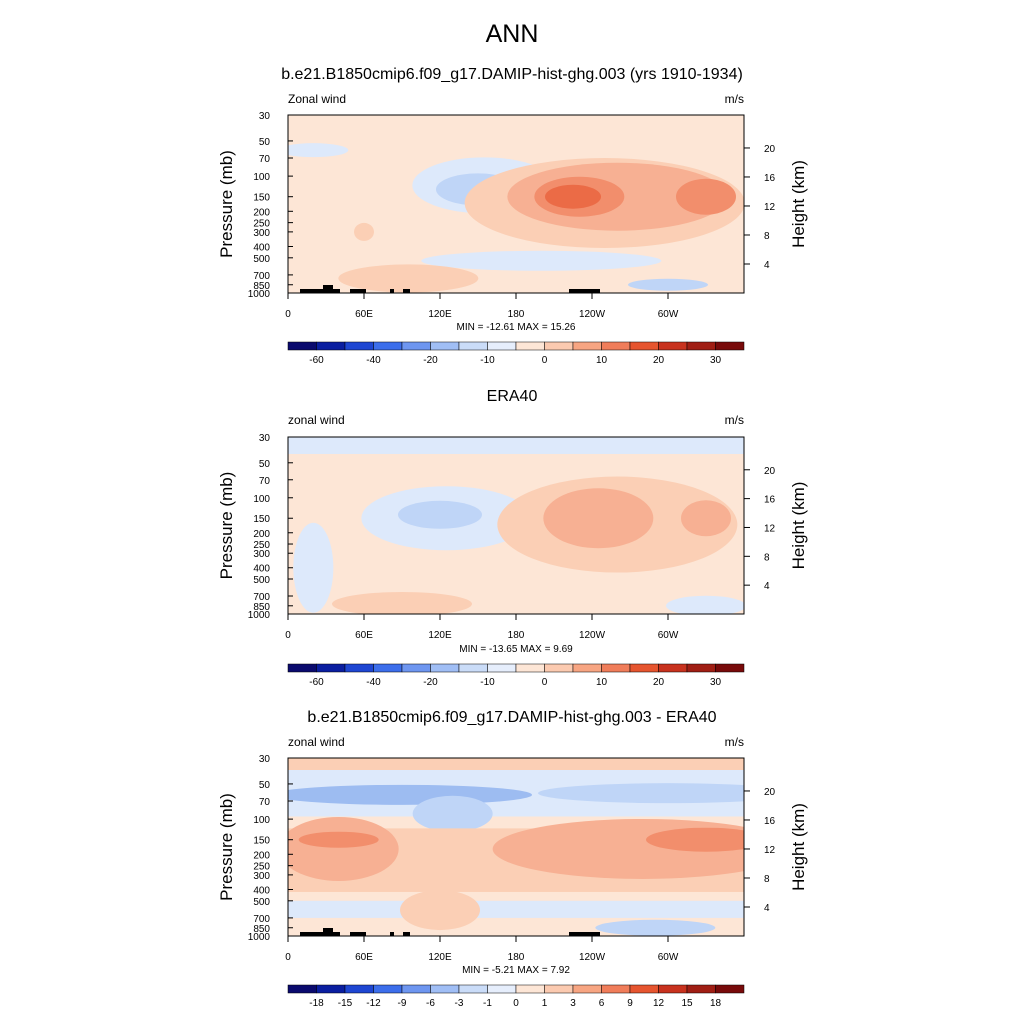 The image size is (1024, 1024). Describe the element at coordinates (770, 850) in the screenshot. I see `y2-tick-label: 12` at that location.